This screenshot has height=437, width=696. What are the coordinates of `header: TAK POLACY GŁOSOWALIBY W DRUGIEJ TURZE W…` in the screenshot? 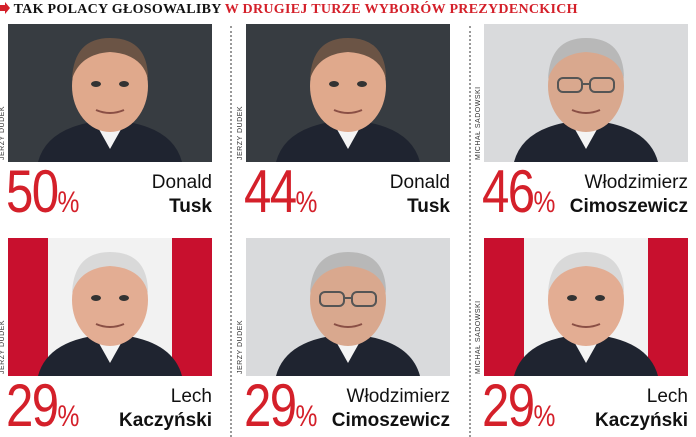 It's located at (289, 12).